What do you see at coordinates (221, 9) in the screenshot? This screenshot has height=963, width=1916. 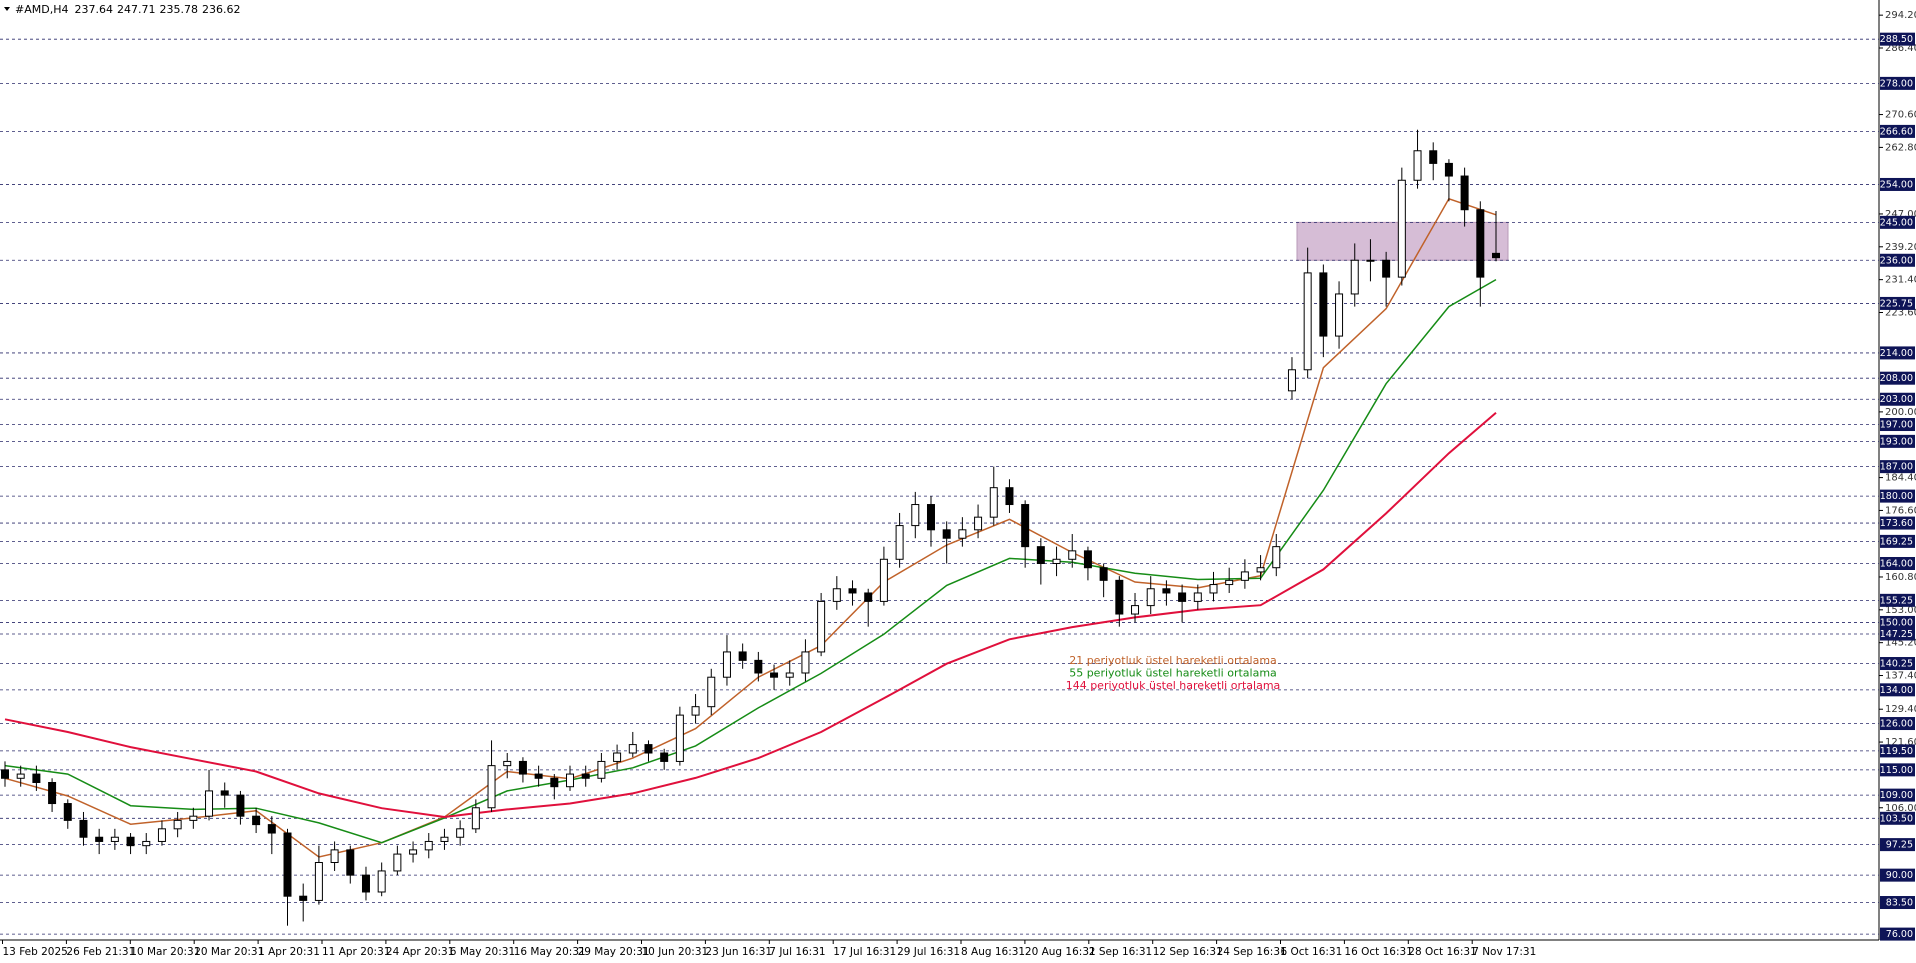 I see `header-close: 236.62` at bounding box center [221, 9].